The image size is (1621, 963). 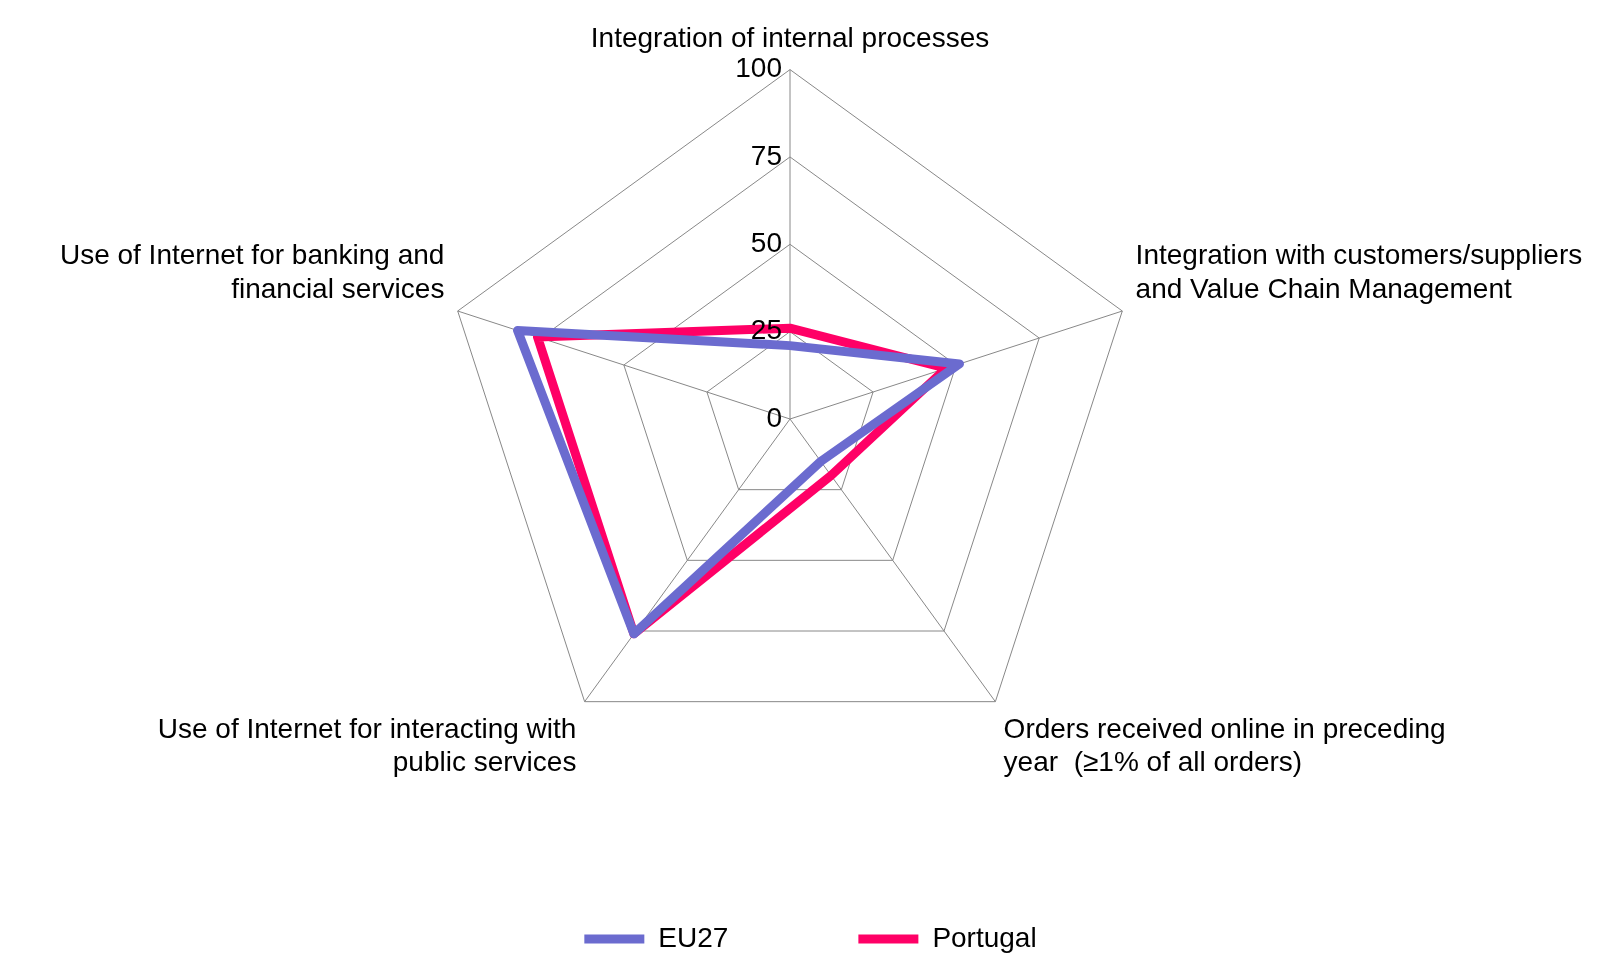 What do you see at coordinates (774, 417) in the screenshot?
I see `y-tick-label: 0` at bounding box center [774, 417].